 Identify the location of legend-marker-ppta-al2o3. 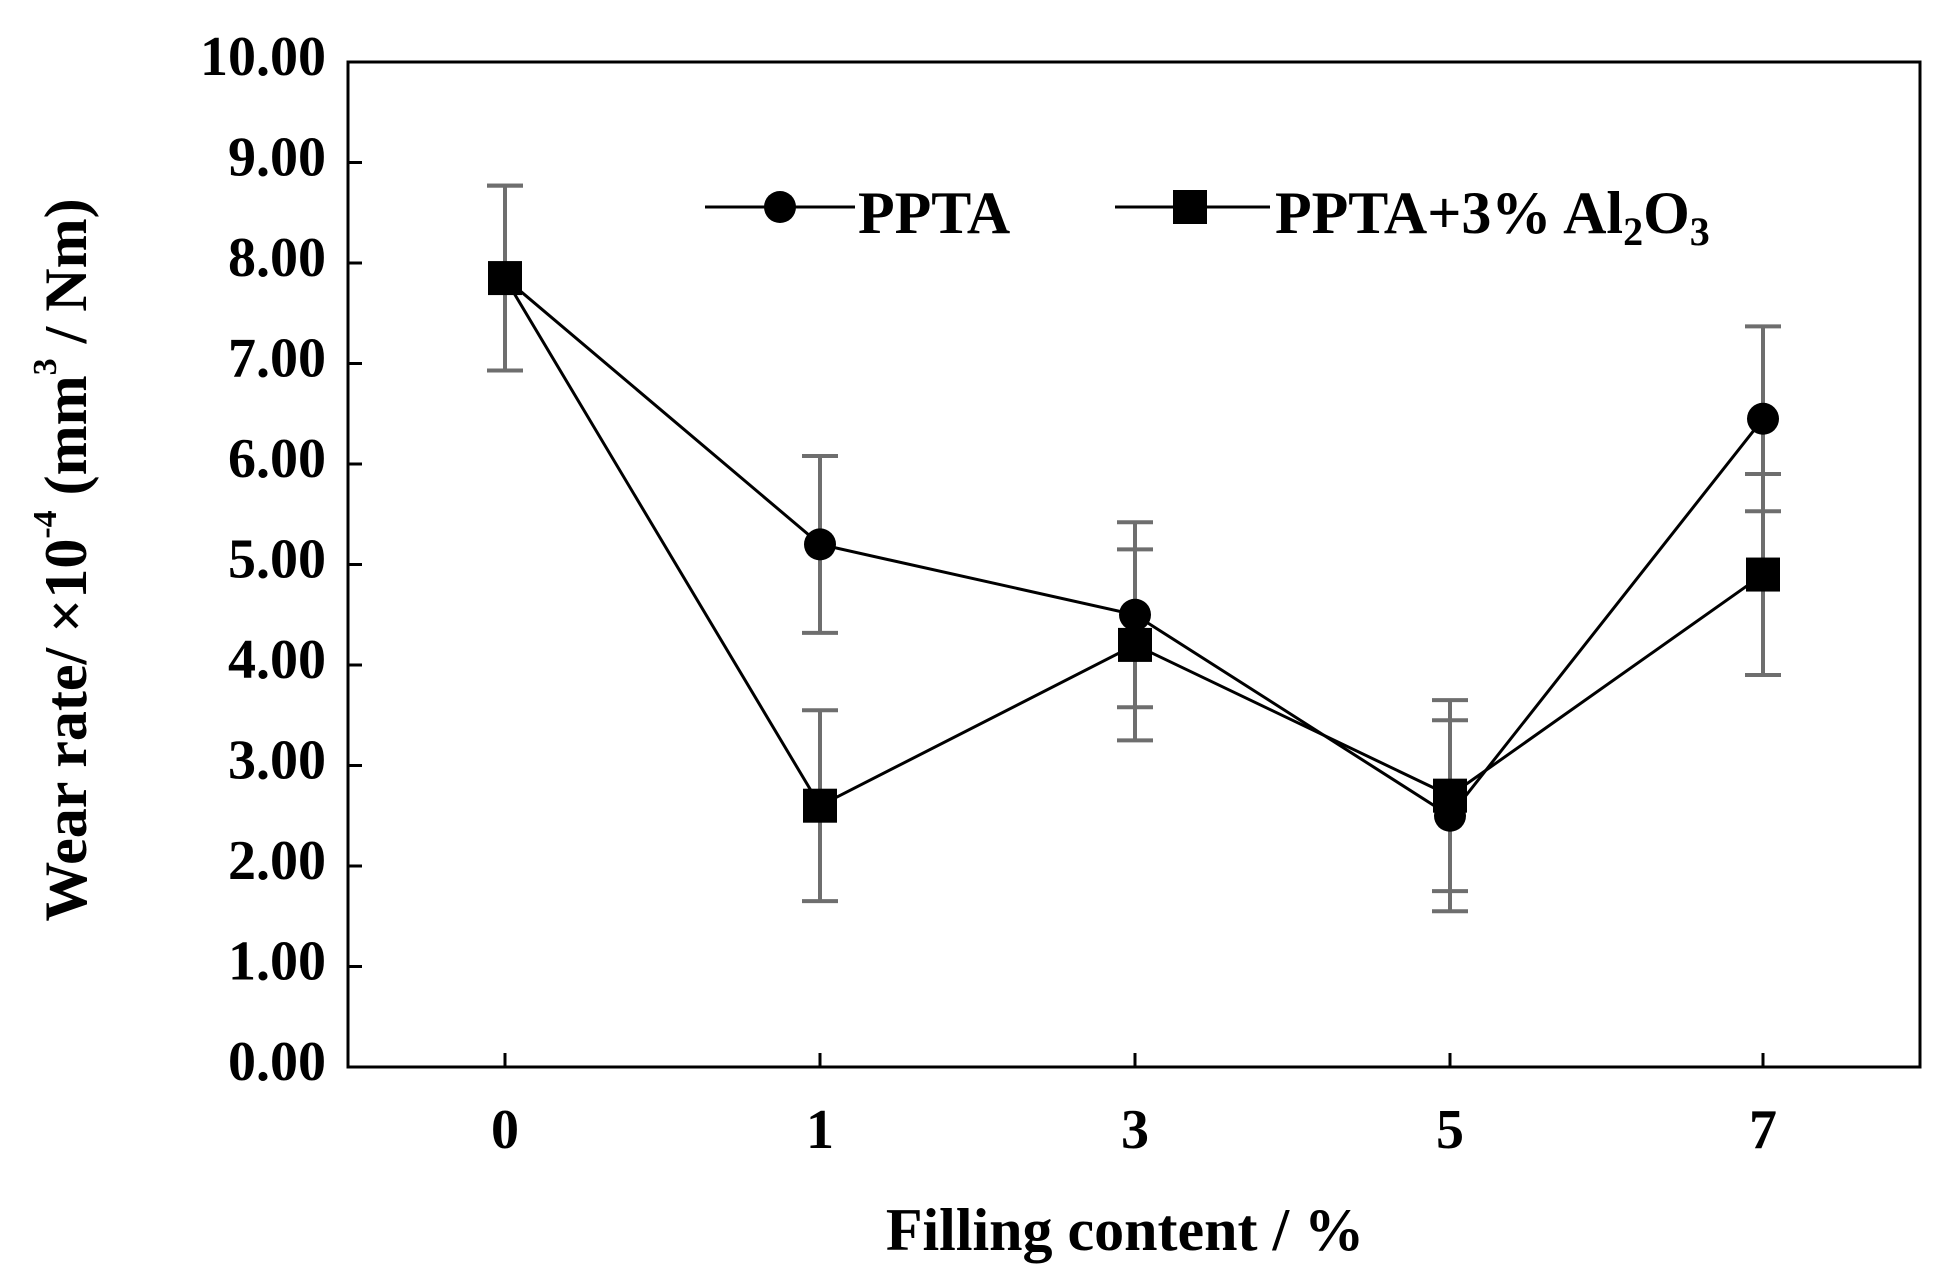
(1190, 207).